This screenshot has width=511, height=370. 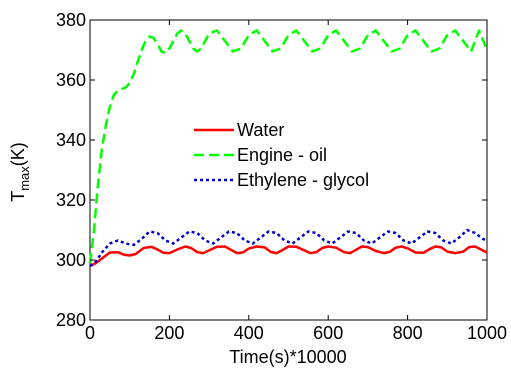 What do you see at coordinates (71, 320) in the screenshot?
I see `y-tick-label: 280` at bounding box center [71, 320].